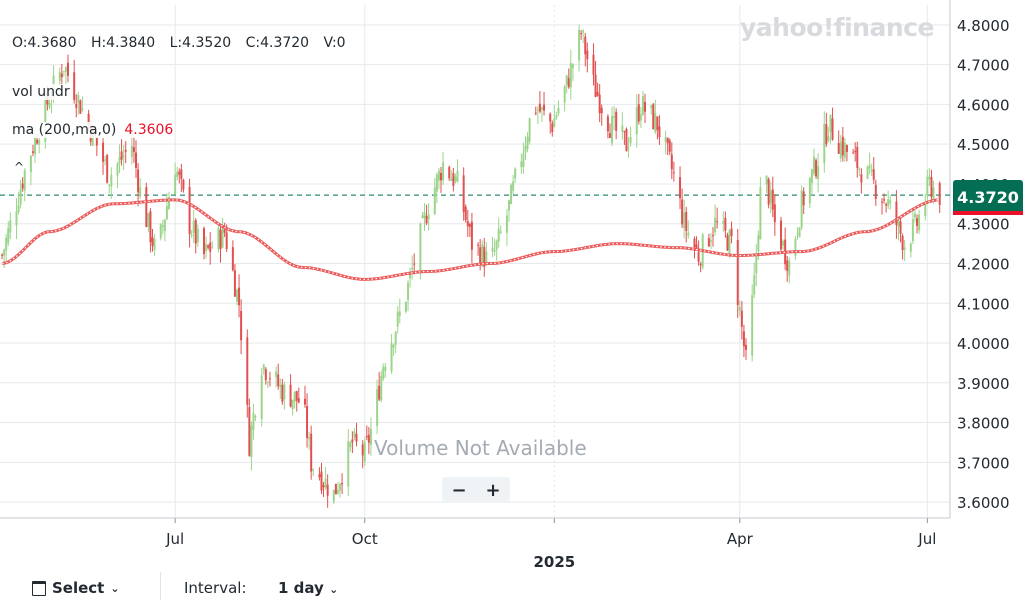  Describe the element at coordinates (334, 589) in the screenshot. I see `chevron-down-icon: ⌄` at that location.